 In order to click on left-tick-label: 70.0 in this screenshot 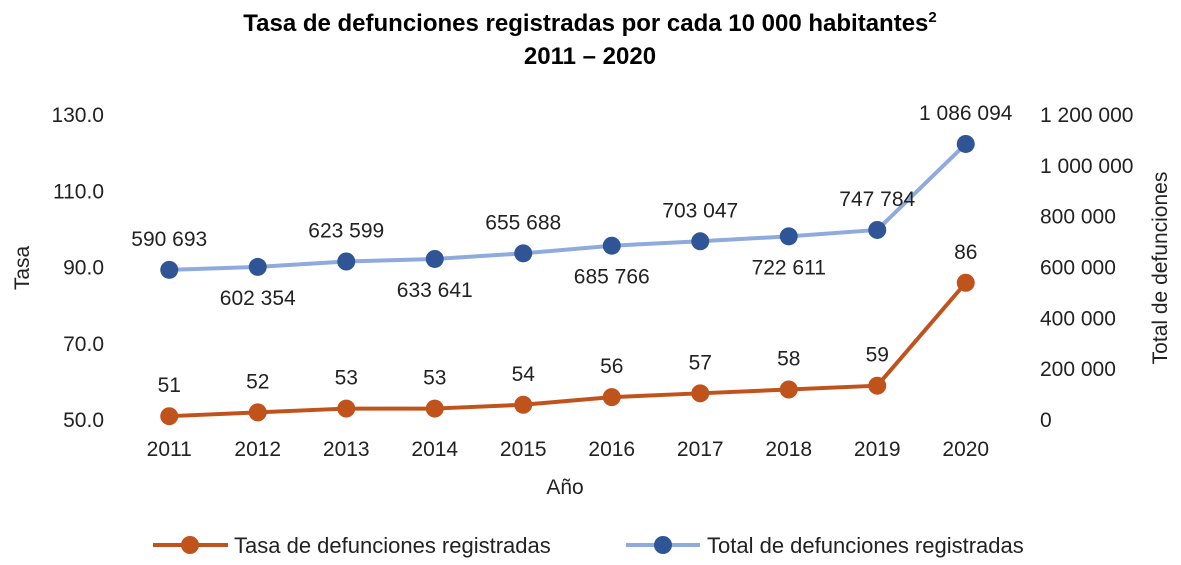, I will do `click(83, 344)`.